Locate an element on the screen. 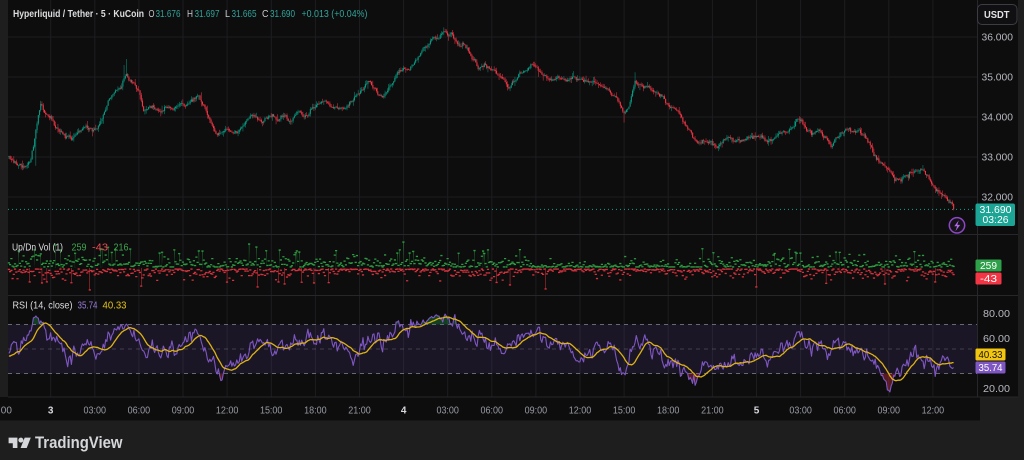 The height and width of the screenshot is (460, 1024). svg-text: +0.013 (+0.04%) is located at coordinates (335, 14).